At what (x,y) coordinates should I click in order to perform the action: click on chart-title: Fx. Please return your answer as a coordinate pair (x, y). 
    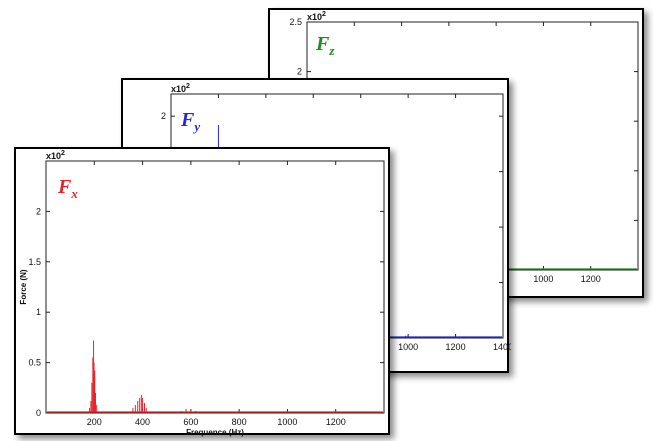
    Looking at the image, I should click on (67, 188).